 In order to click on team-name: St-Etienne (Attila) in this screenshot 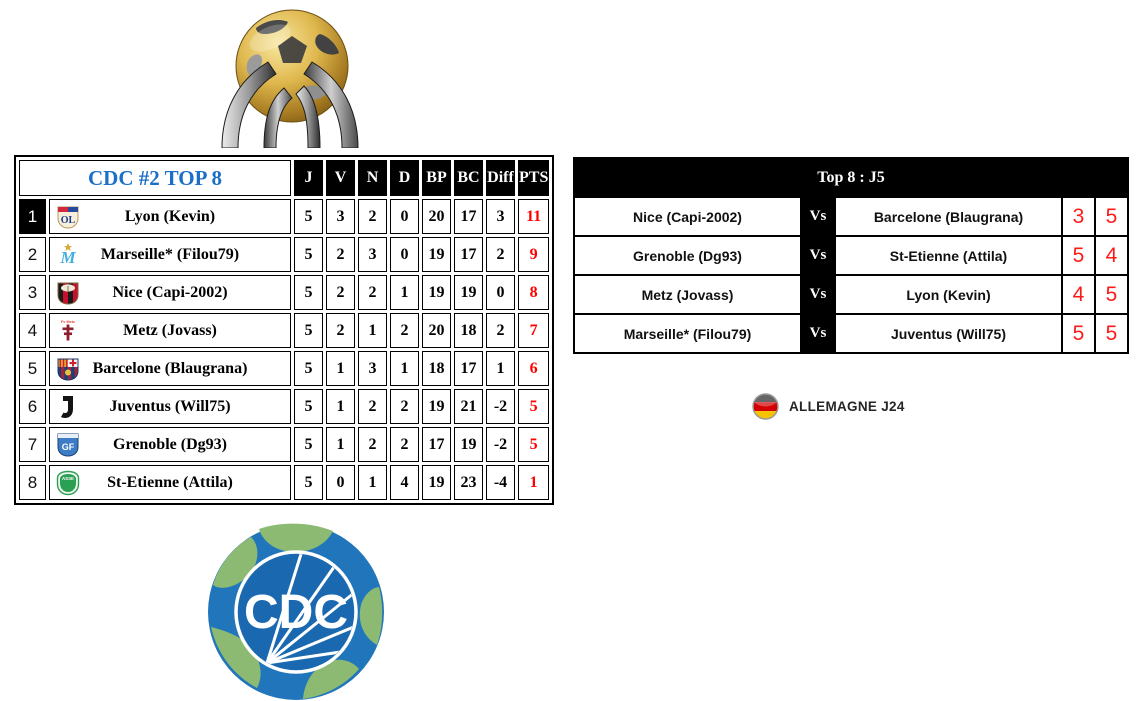, I will do `click(170, 482)`.